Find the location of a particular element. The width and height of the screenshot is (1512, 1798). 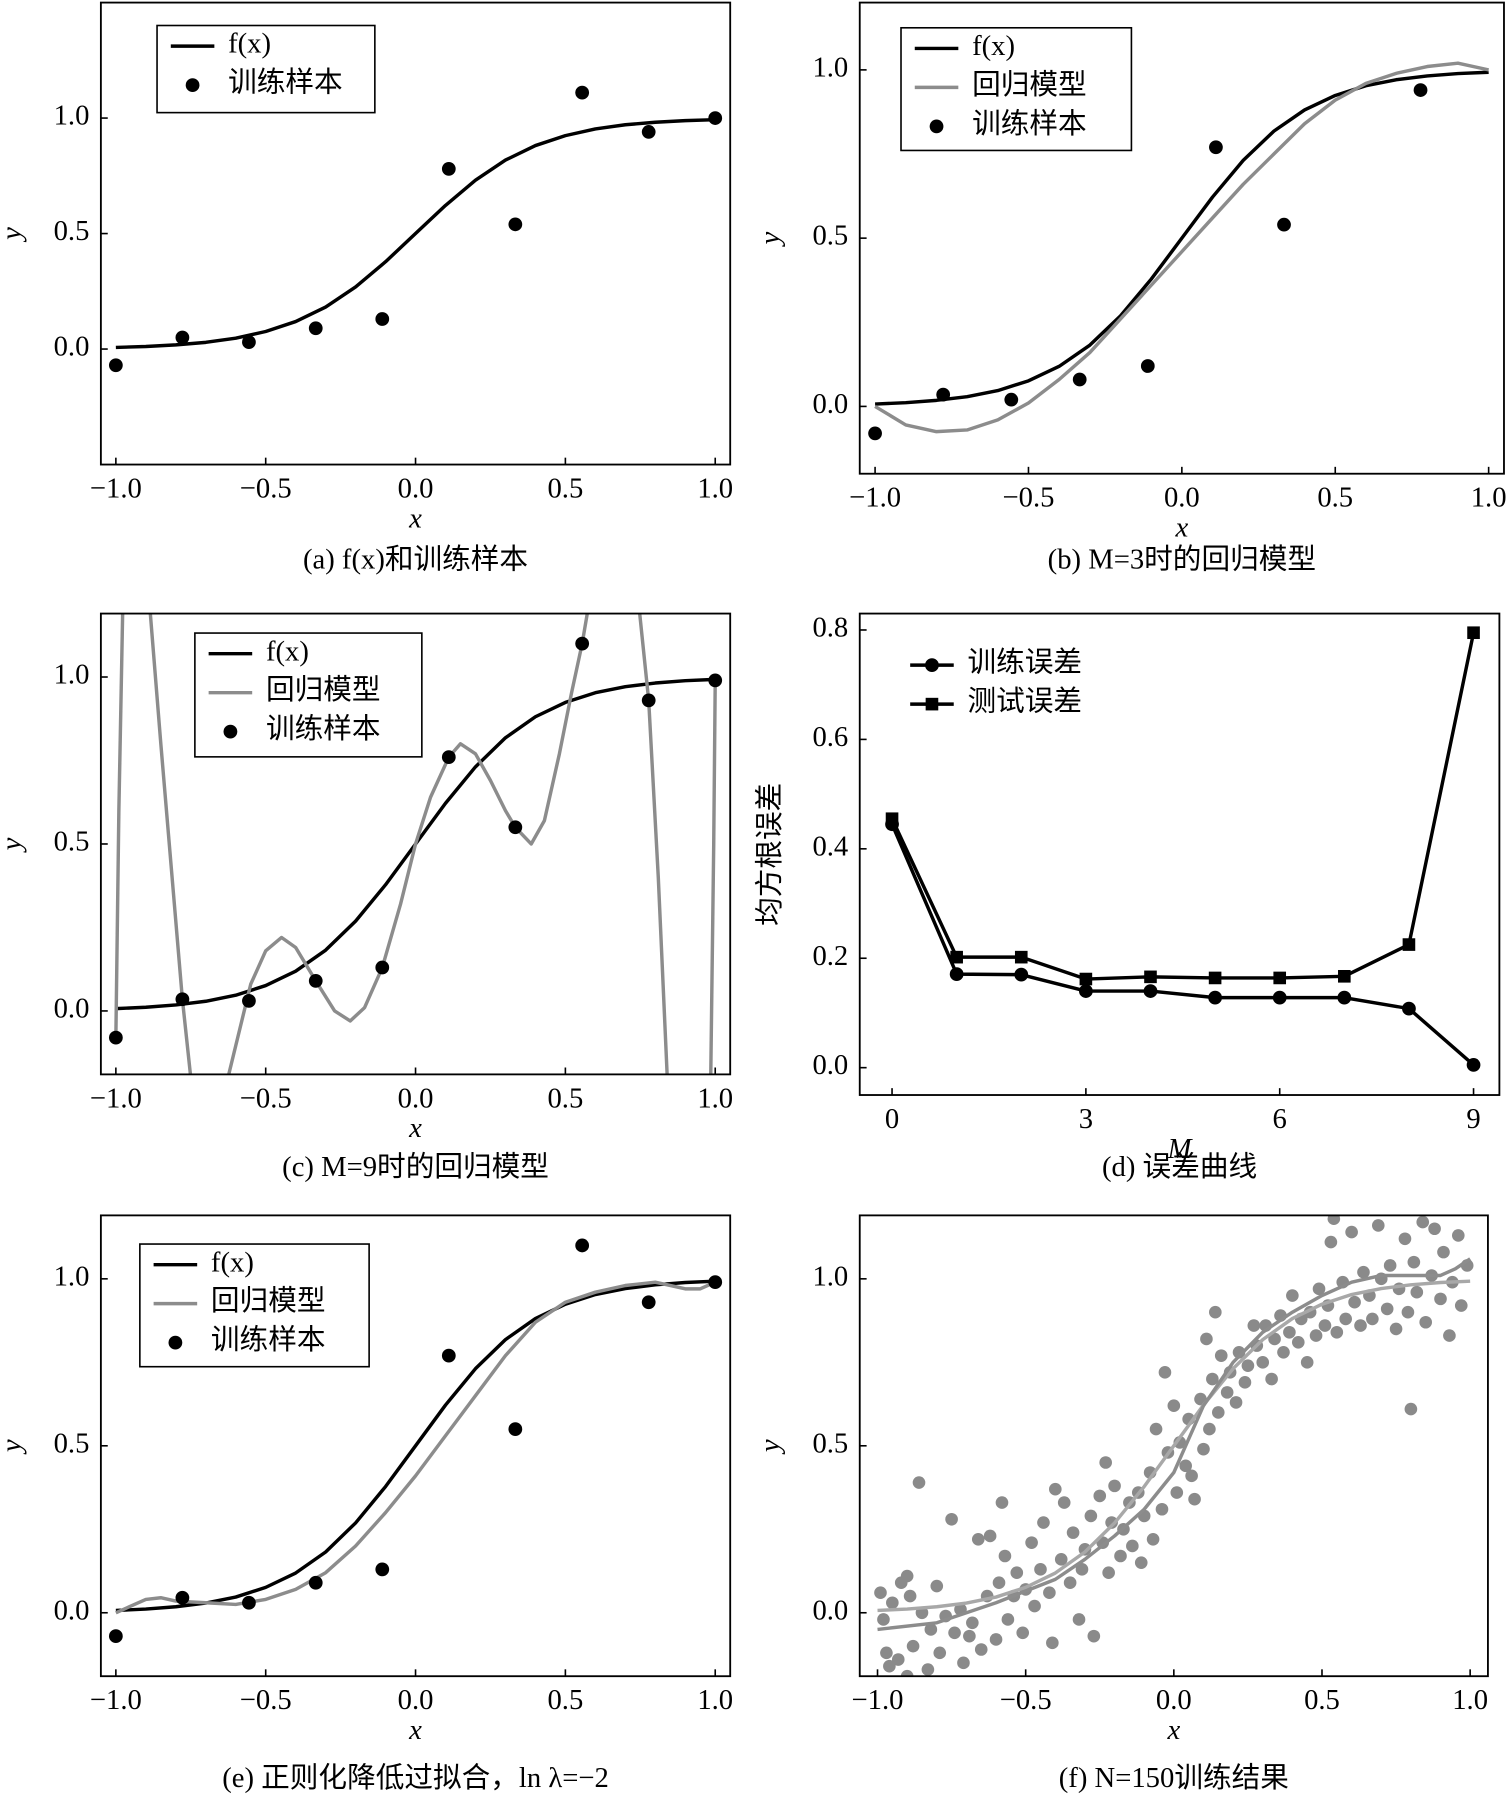

x-tick-label: 9 is located at coordinates (1473, 1119).